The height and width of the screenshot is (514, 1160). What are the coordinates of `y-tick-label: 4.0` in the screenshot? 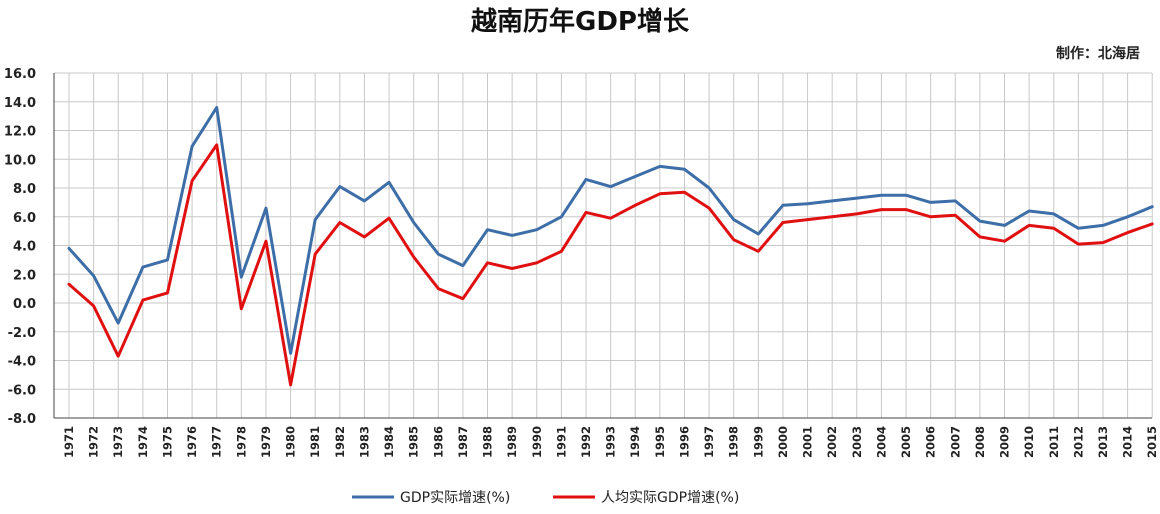 It's located at (24, 247).